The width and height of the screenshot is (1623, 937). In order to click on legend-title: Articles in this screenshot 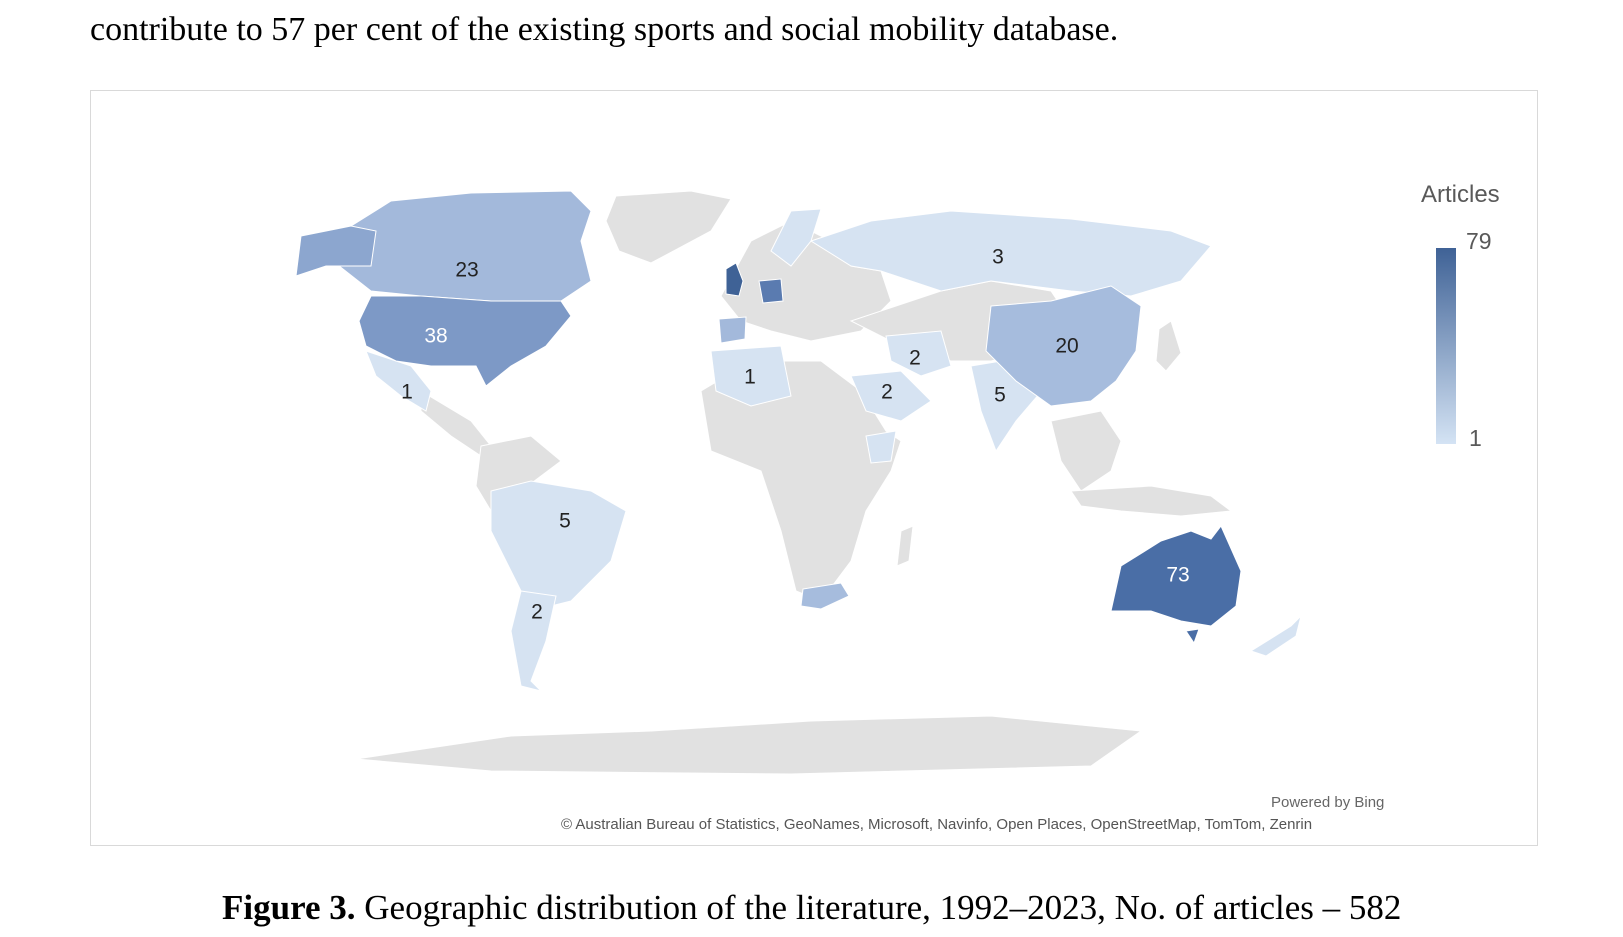, I will do `click(1460, 194)`.